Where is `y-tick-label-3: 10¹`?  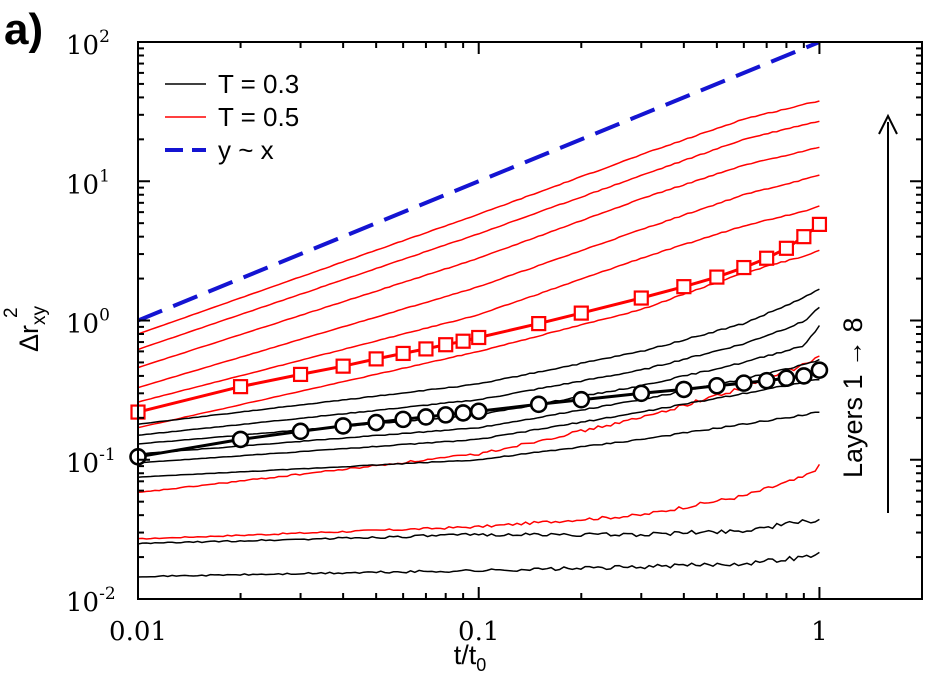
y-tick-label-3: 10¹ is located at coordinates (88, 183).